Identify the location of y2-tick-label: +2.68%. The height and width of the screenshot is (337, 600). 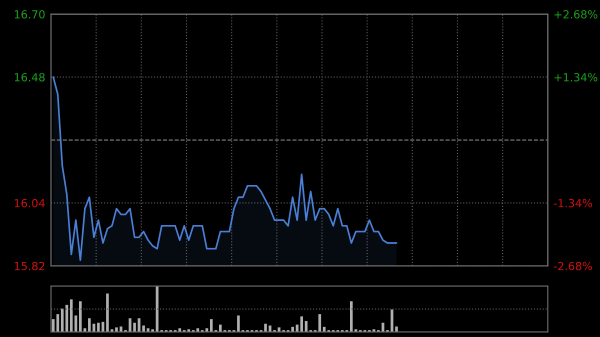
(576, 14).